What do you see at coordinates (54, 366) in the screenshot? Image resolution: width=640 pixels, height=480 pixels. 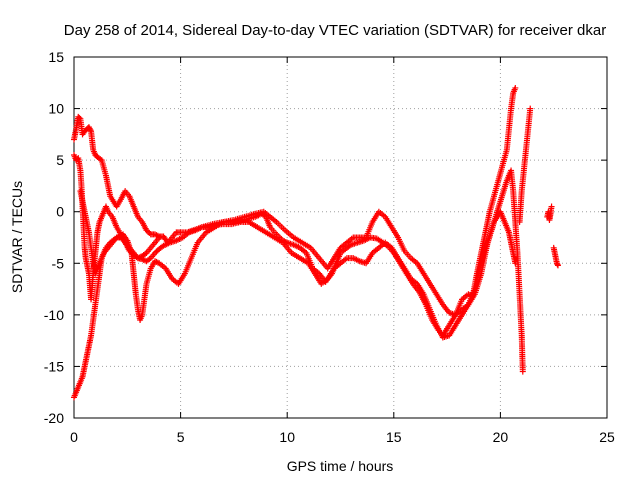 I see `y-tick-label: -15` at bounding box center [54, 366].